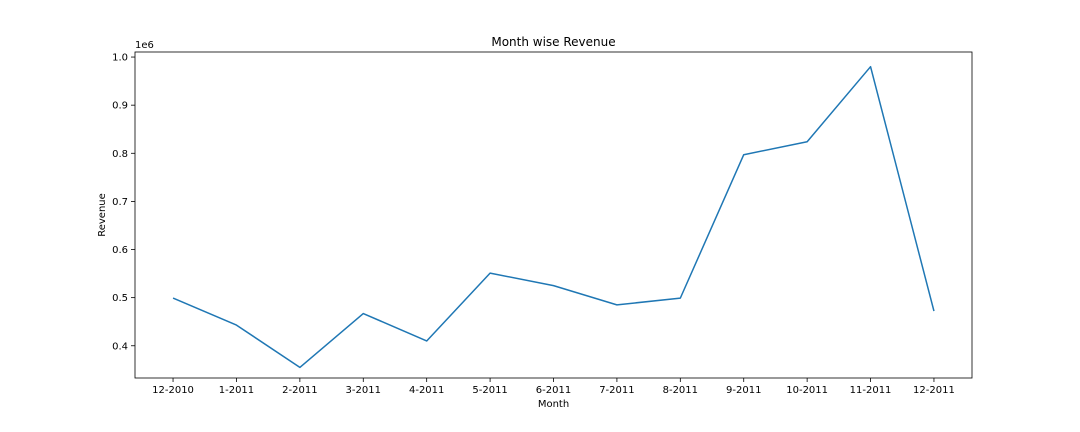 Image resolution: width=1080 pixels, height=432 pixels. What do you see at coordinates (236, 390) in the screenshot?
I see `x-tick-label: 1-2011` at bounding box center [236, 390].